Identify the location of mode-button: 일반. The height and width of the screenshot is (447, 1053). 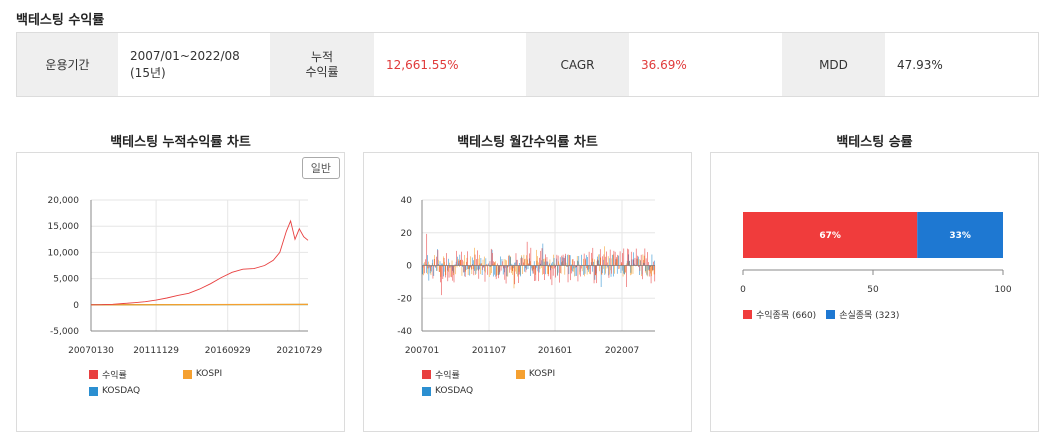
(320, 168).